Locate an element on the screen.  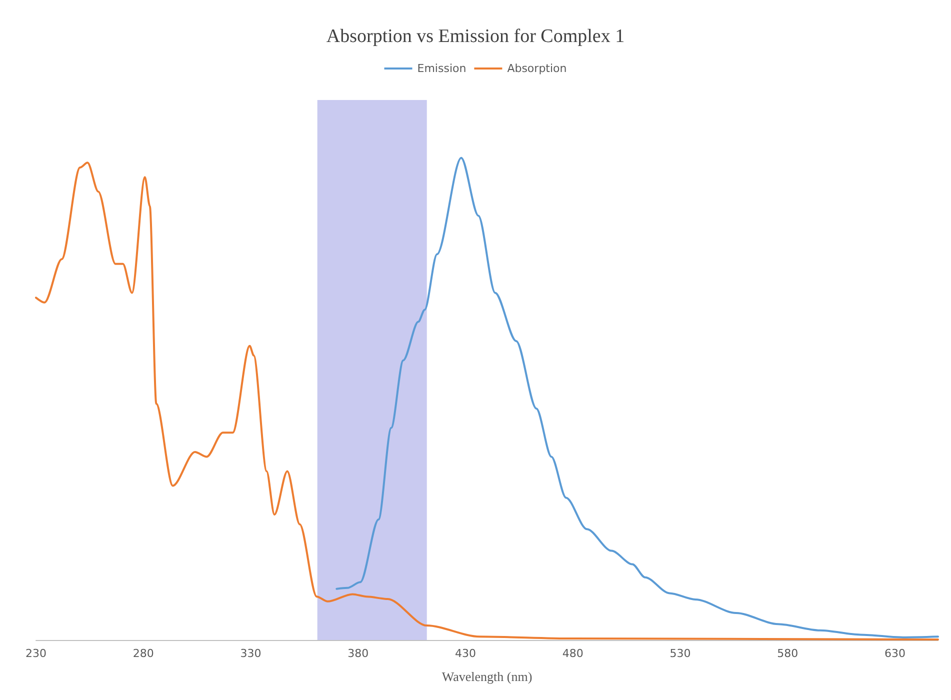
x-tick-label: 430 is located at coordinates (465, 653).